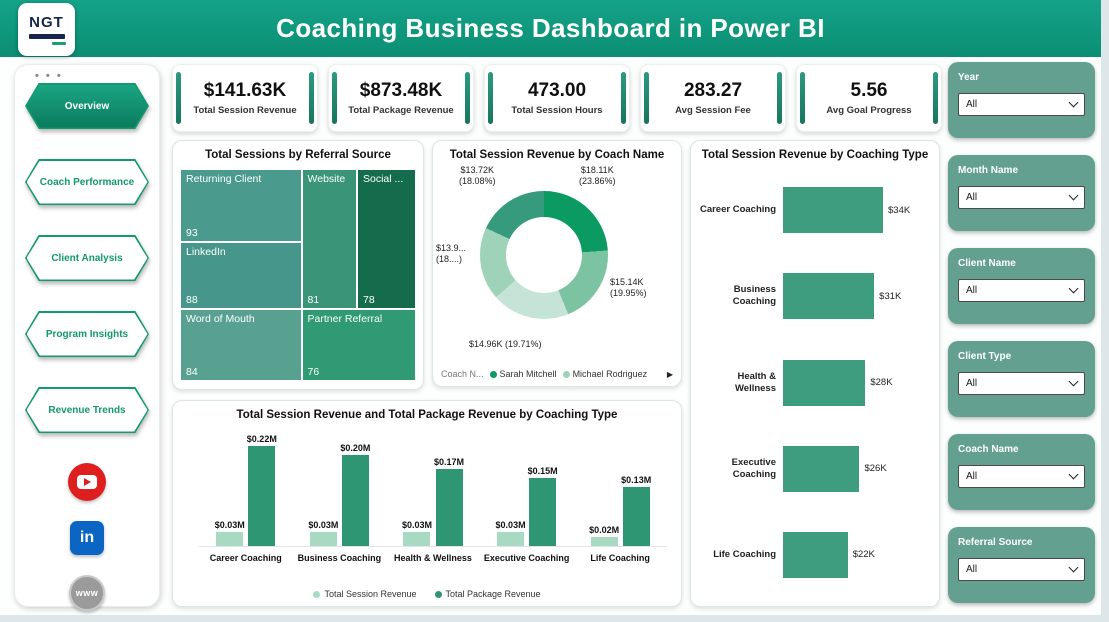  Describe the element at coordinates (358, 344) in the screenshot. I see `treemap-tile-partner-referral: Partner Referral 76` at that location.